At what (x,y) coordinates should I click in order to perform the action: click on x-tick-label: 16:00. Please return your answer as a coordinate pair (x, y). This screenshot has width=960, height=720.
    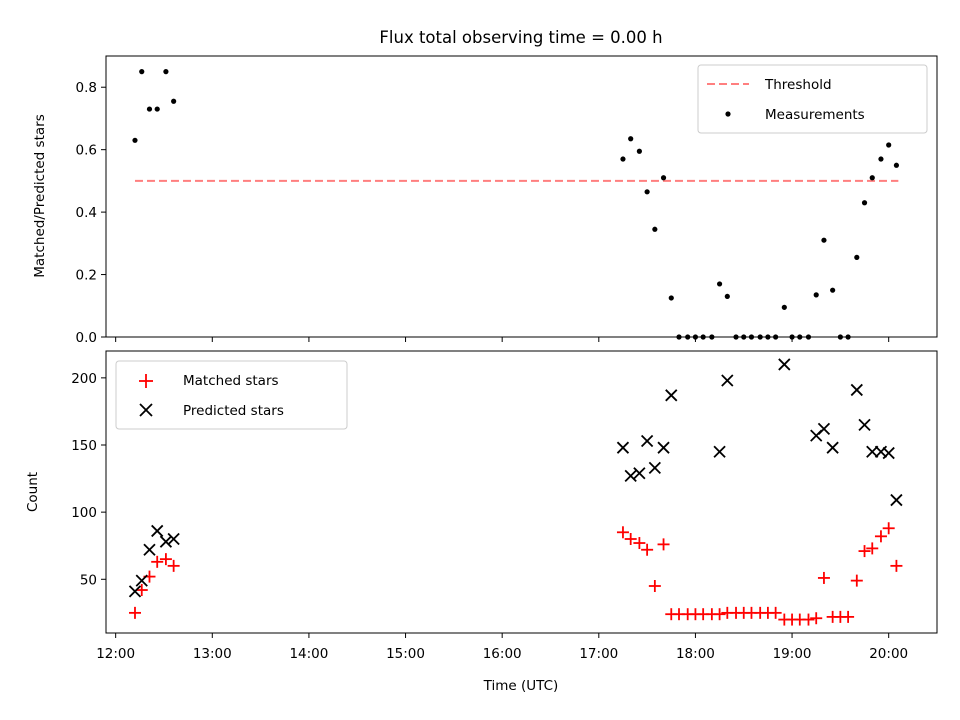
    Looking at the image, I should click on (502, 654).